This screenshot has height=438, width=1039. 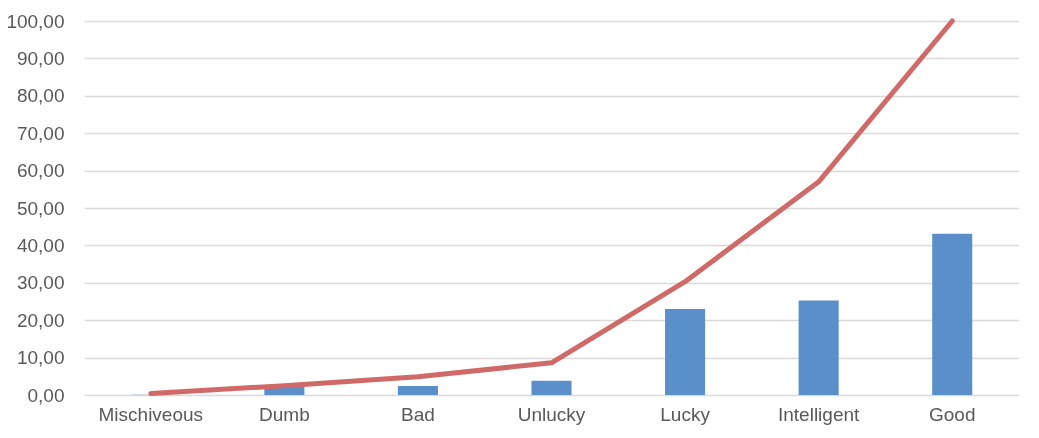 What do you see at coordinates (40, 58) in the screenshot?
I see `y-tick-label: 90,00` at bounding box center [40, 58].